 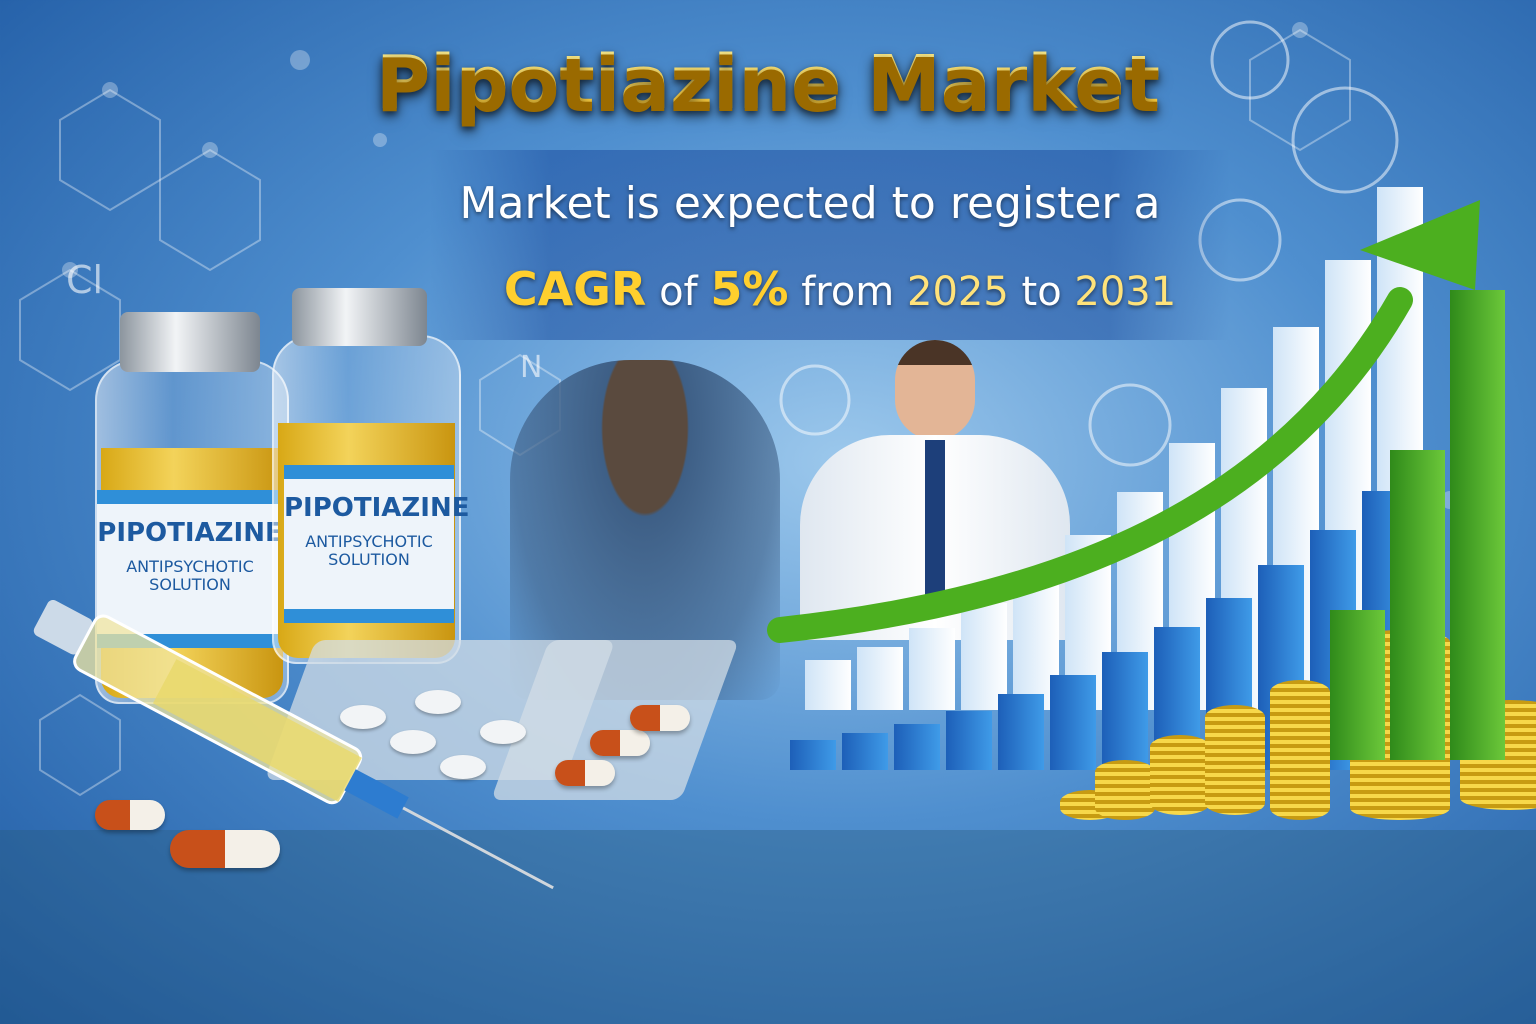 I want to click on vial-right-label: PIPOTIAZINE ANTIPSYCHOTIC SOLUTION, so click(x=377, y=544).